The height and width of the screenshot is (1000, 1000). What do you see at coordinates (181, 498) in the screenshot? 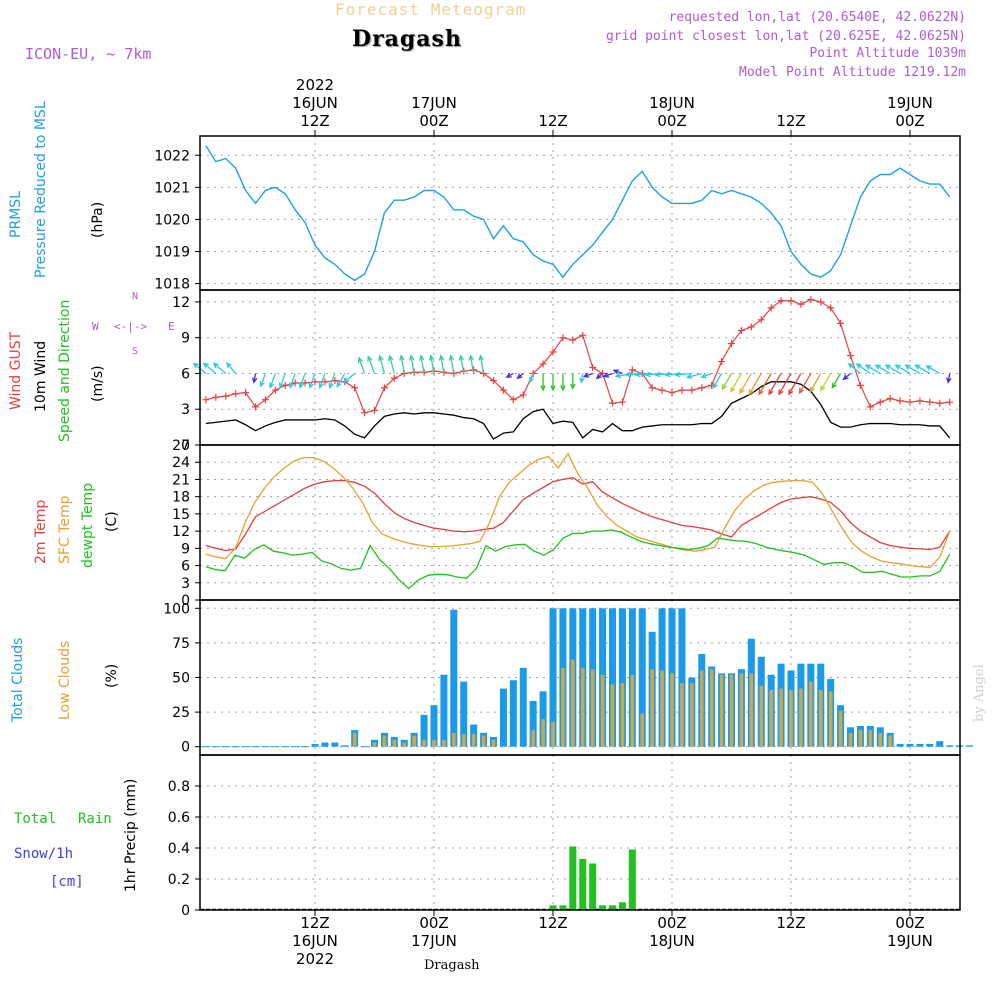
I see `ytick-label: 18` at bounding box center [181, 498].